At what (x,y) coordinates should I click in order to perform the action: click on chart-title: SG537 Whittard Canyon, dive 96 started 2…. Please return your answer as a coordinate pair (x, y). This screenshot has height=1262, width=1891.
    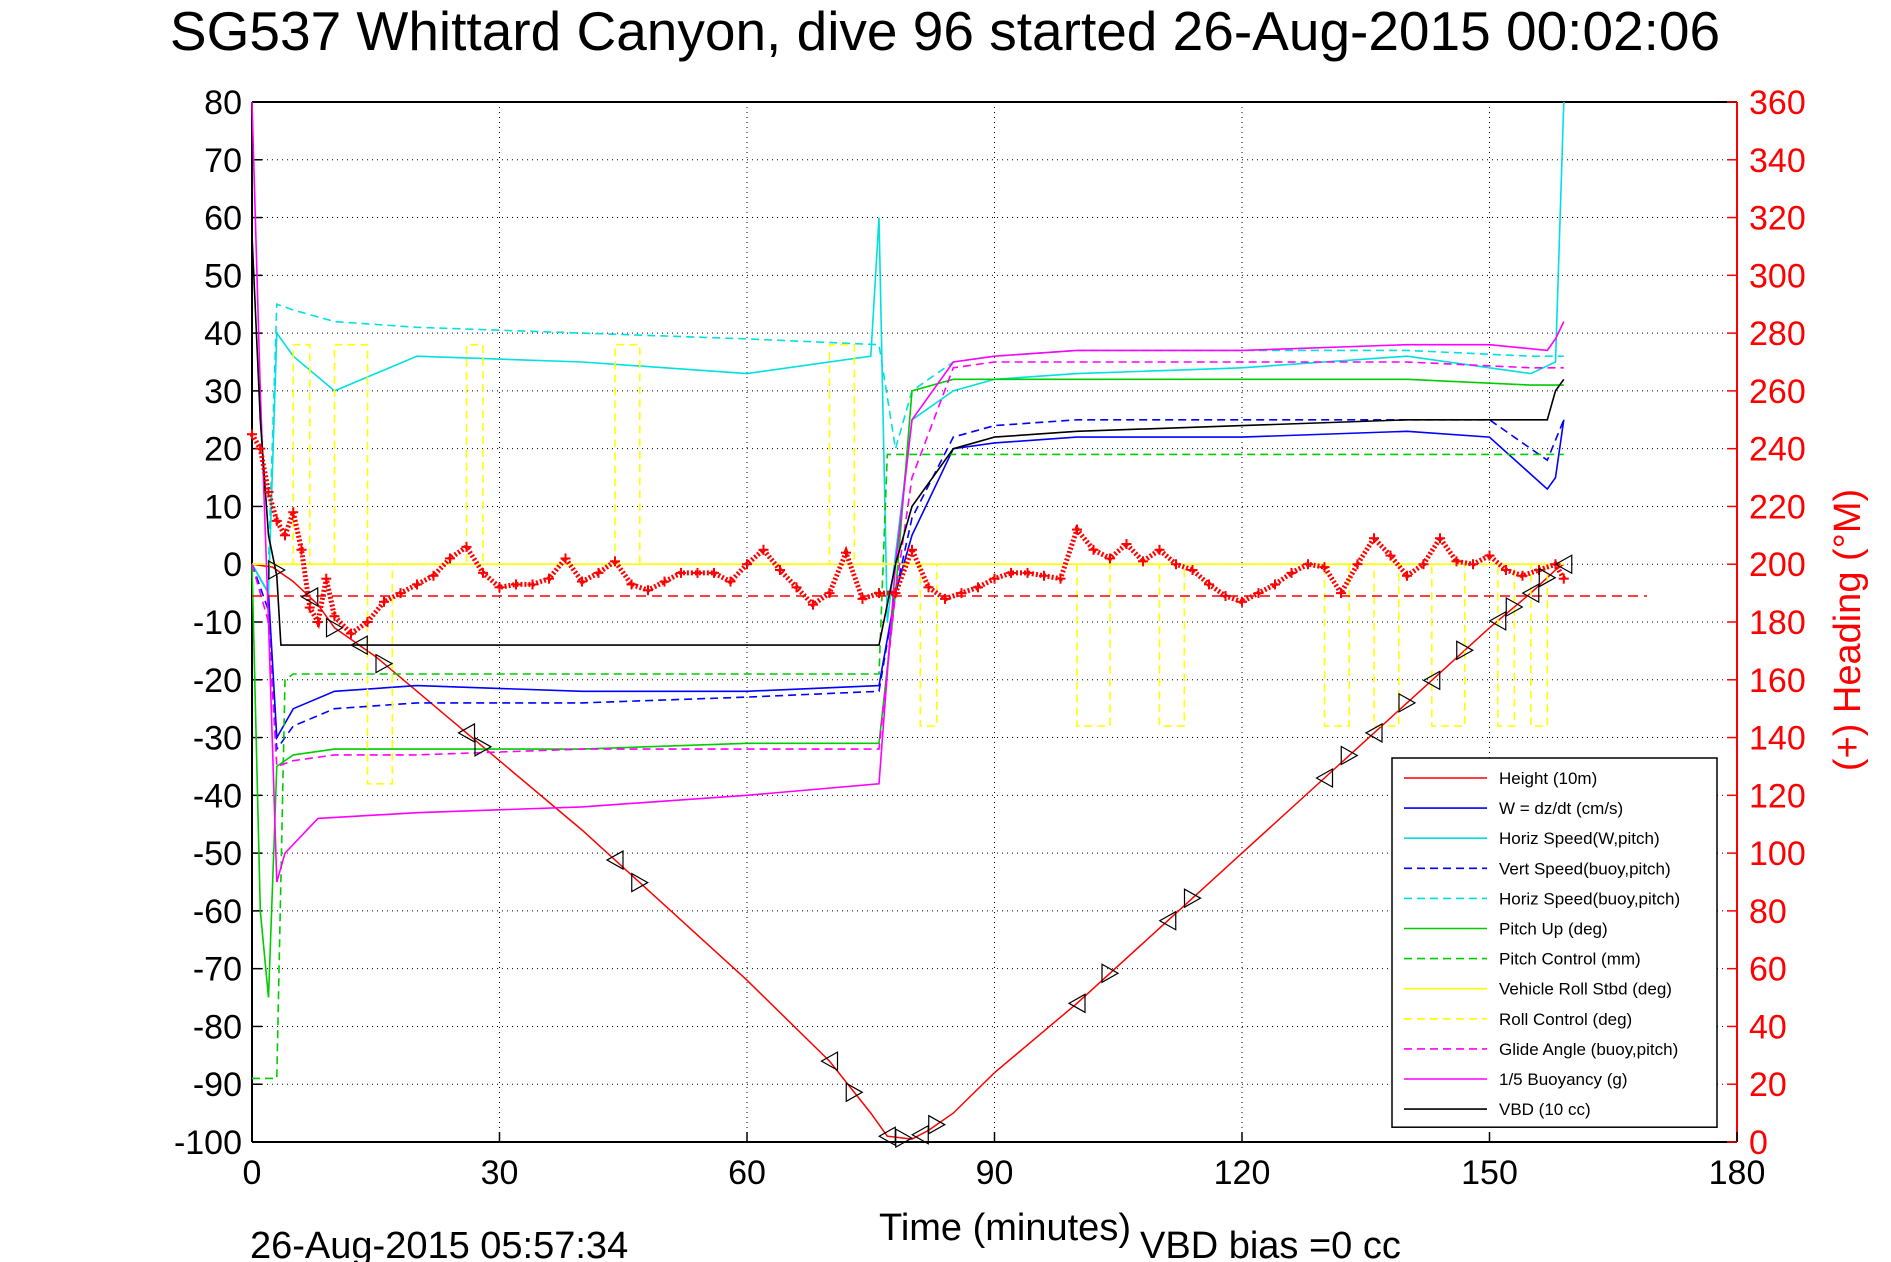
    Looking at the image, I should click on (945, 31).